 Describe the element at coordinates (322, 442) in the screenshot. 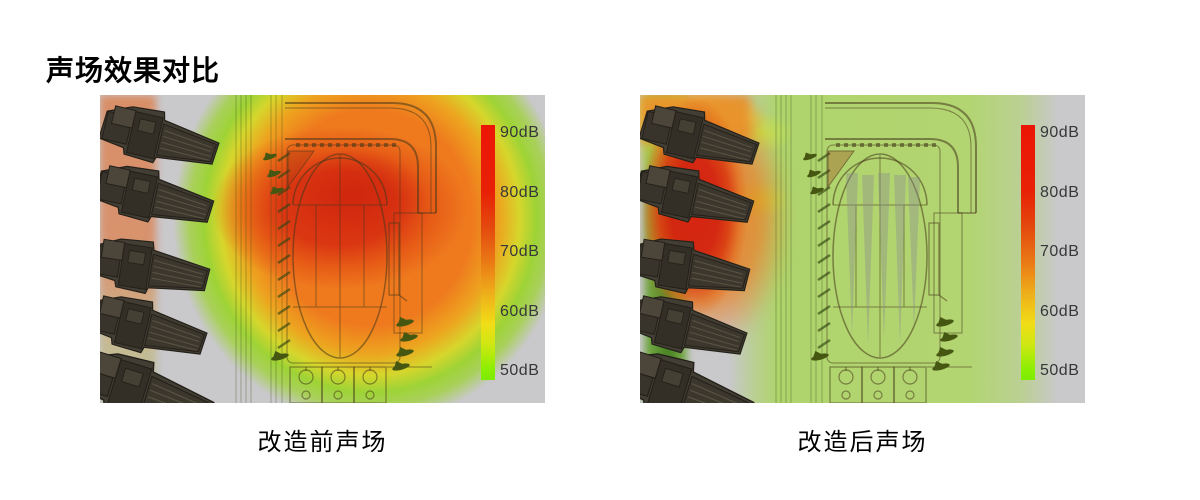

I see `caption-before: 改造前声场` at that location.